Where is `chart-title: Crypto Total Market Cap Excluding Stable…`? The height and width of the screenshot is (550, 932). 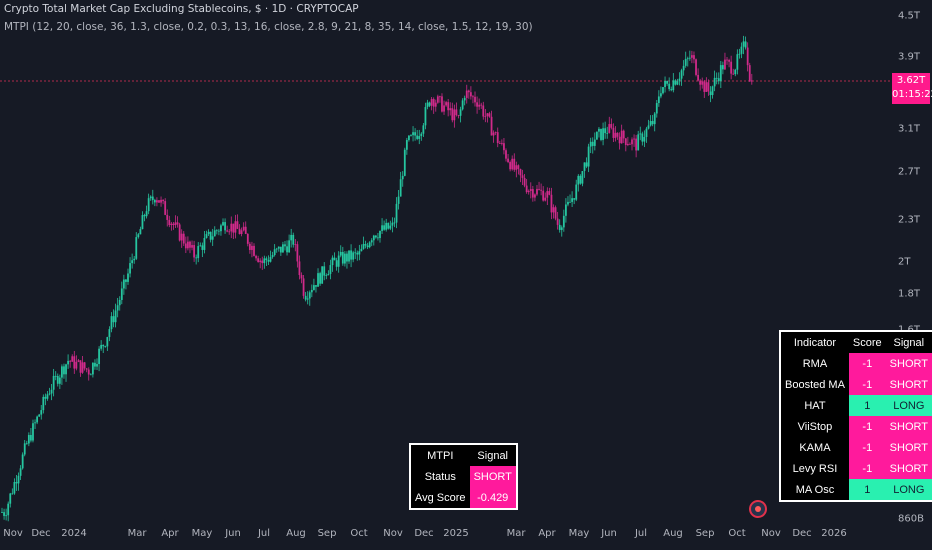
chart-title: Crypto Total Market Cap Excluding Stable… is located at coordinates (181, 9).